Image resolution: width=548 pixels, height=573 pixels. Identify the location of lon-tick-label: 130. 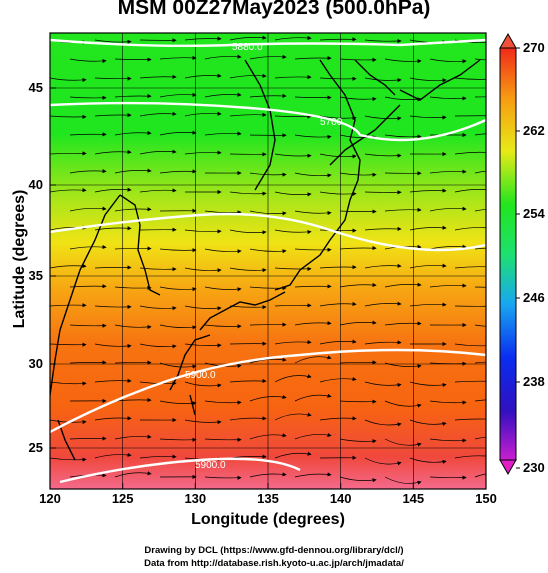
(195, 498).